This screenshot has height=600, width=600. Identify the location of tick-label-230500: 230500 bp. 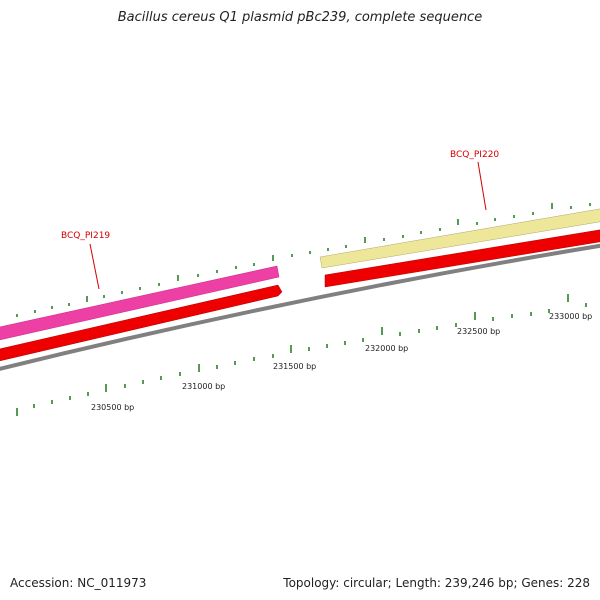
(112, 407).